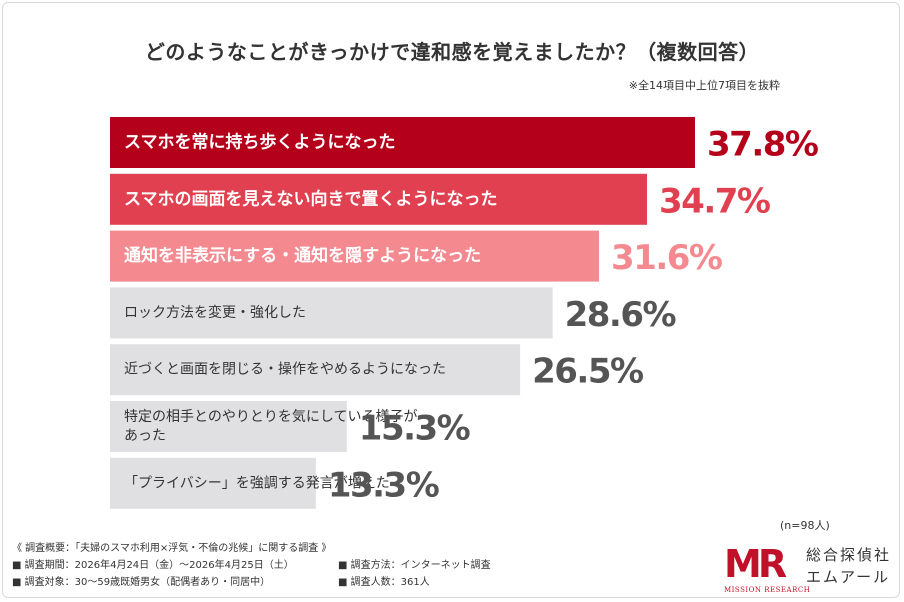  Describe the element at coordinates (666, 258) in the screenshot. I see `value-label-3: 31.6%` at that location.